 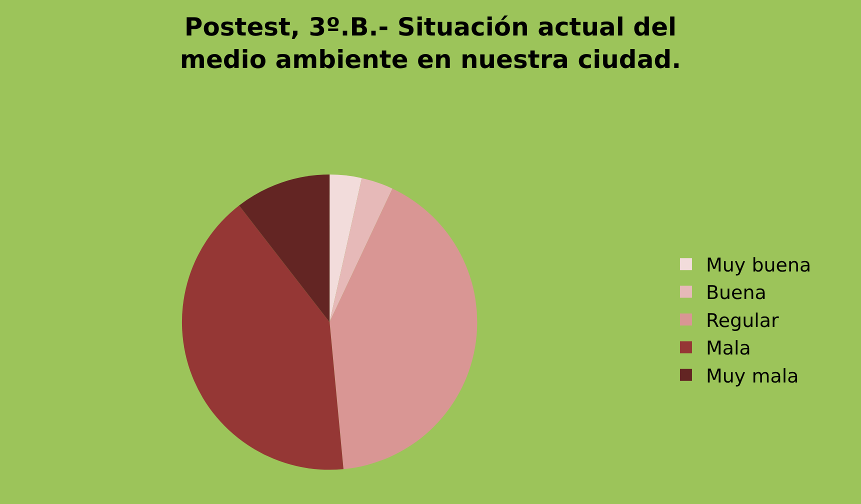 I want to click on legend-label: Muy mala, so click(x=752, y=376).